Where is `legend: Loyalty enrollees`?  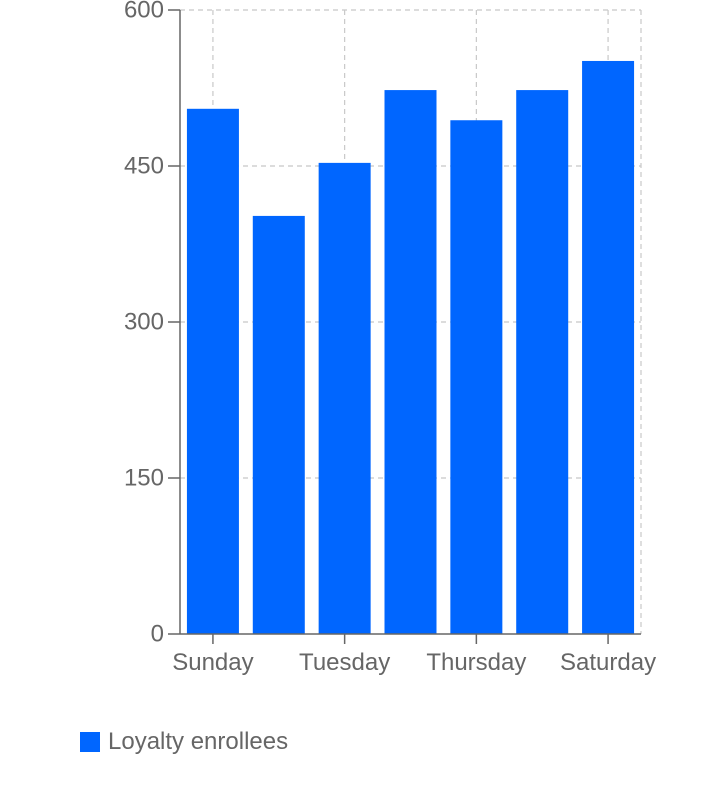 legend: Loyalty enrollees is located at coordinates (184, 742).